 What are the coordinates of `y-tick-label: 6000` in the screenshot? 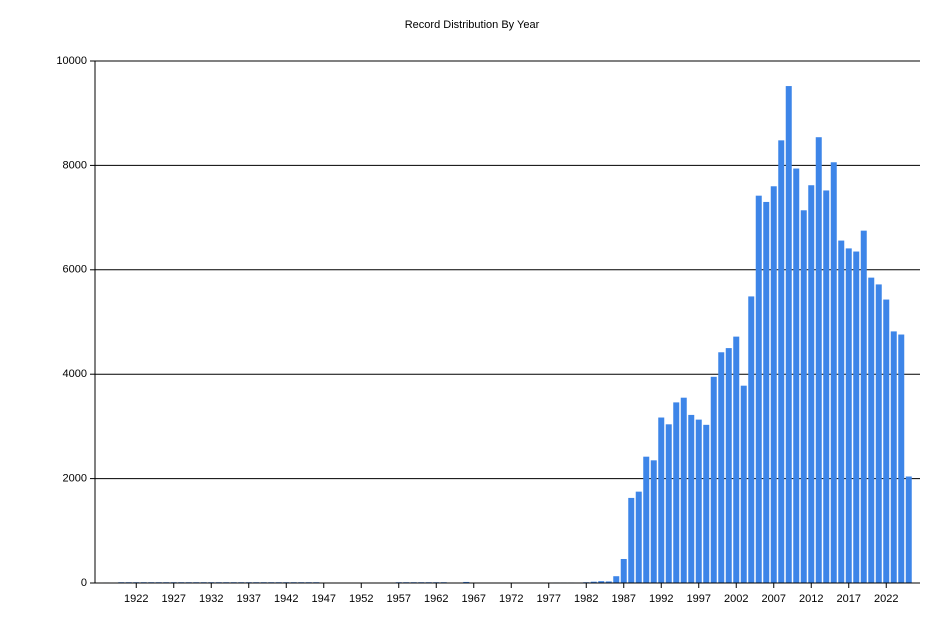 It's located at (75, 270).